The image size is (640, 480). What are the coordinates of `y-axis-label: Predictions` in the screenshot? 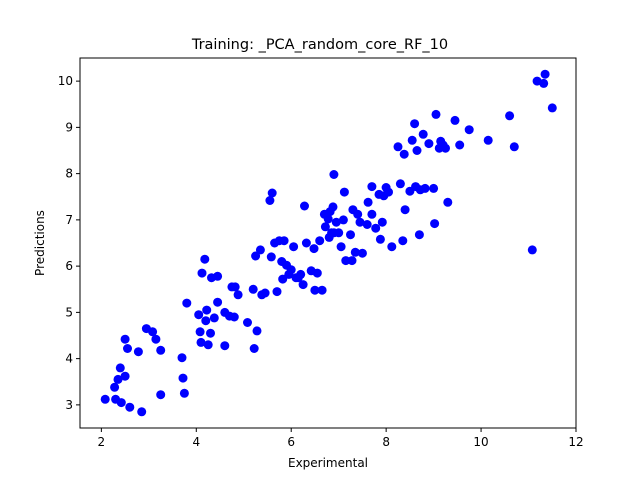 It's located at (40, 243).